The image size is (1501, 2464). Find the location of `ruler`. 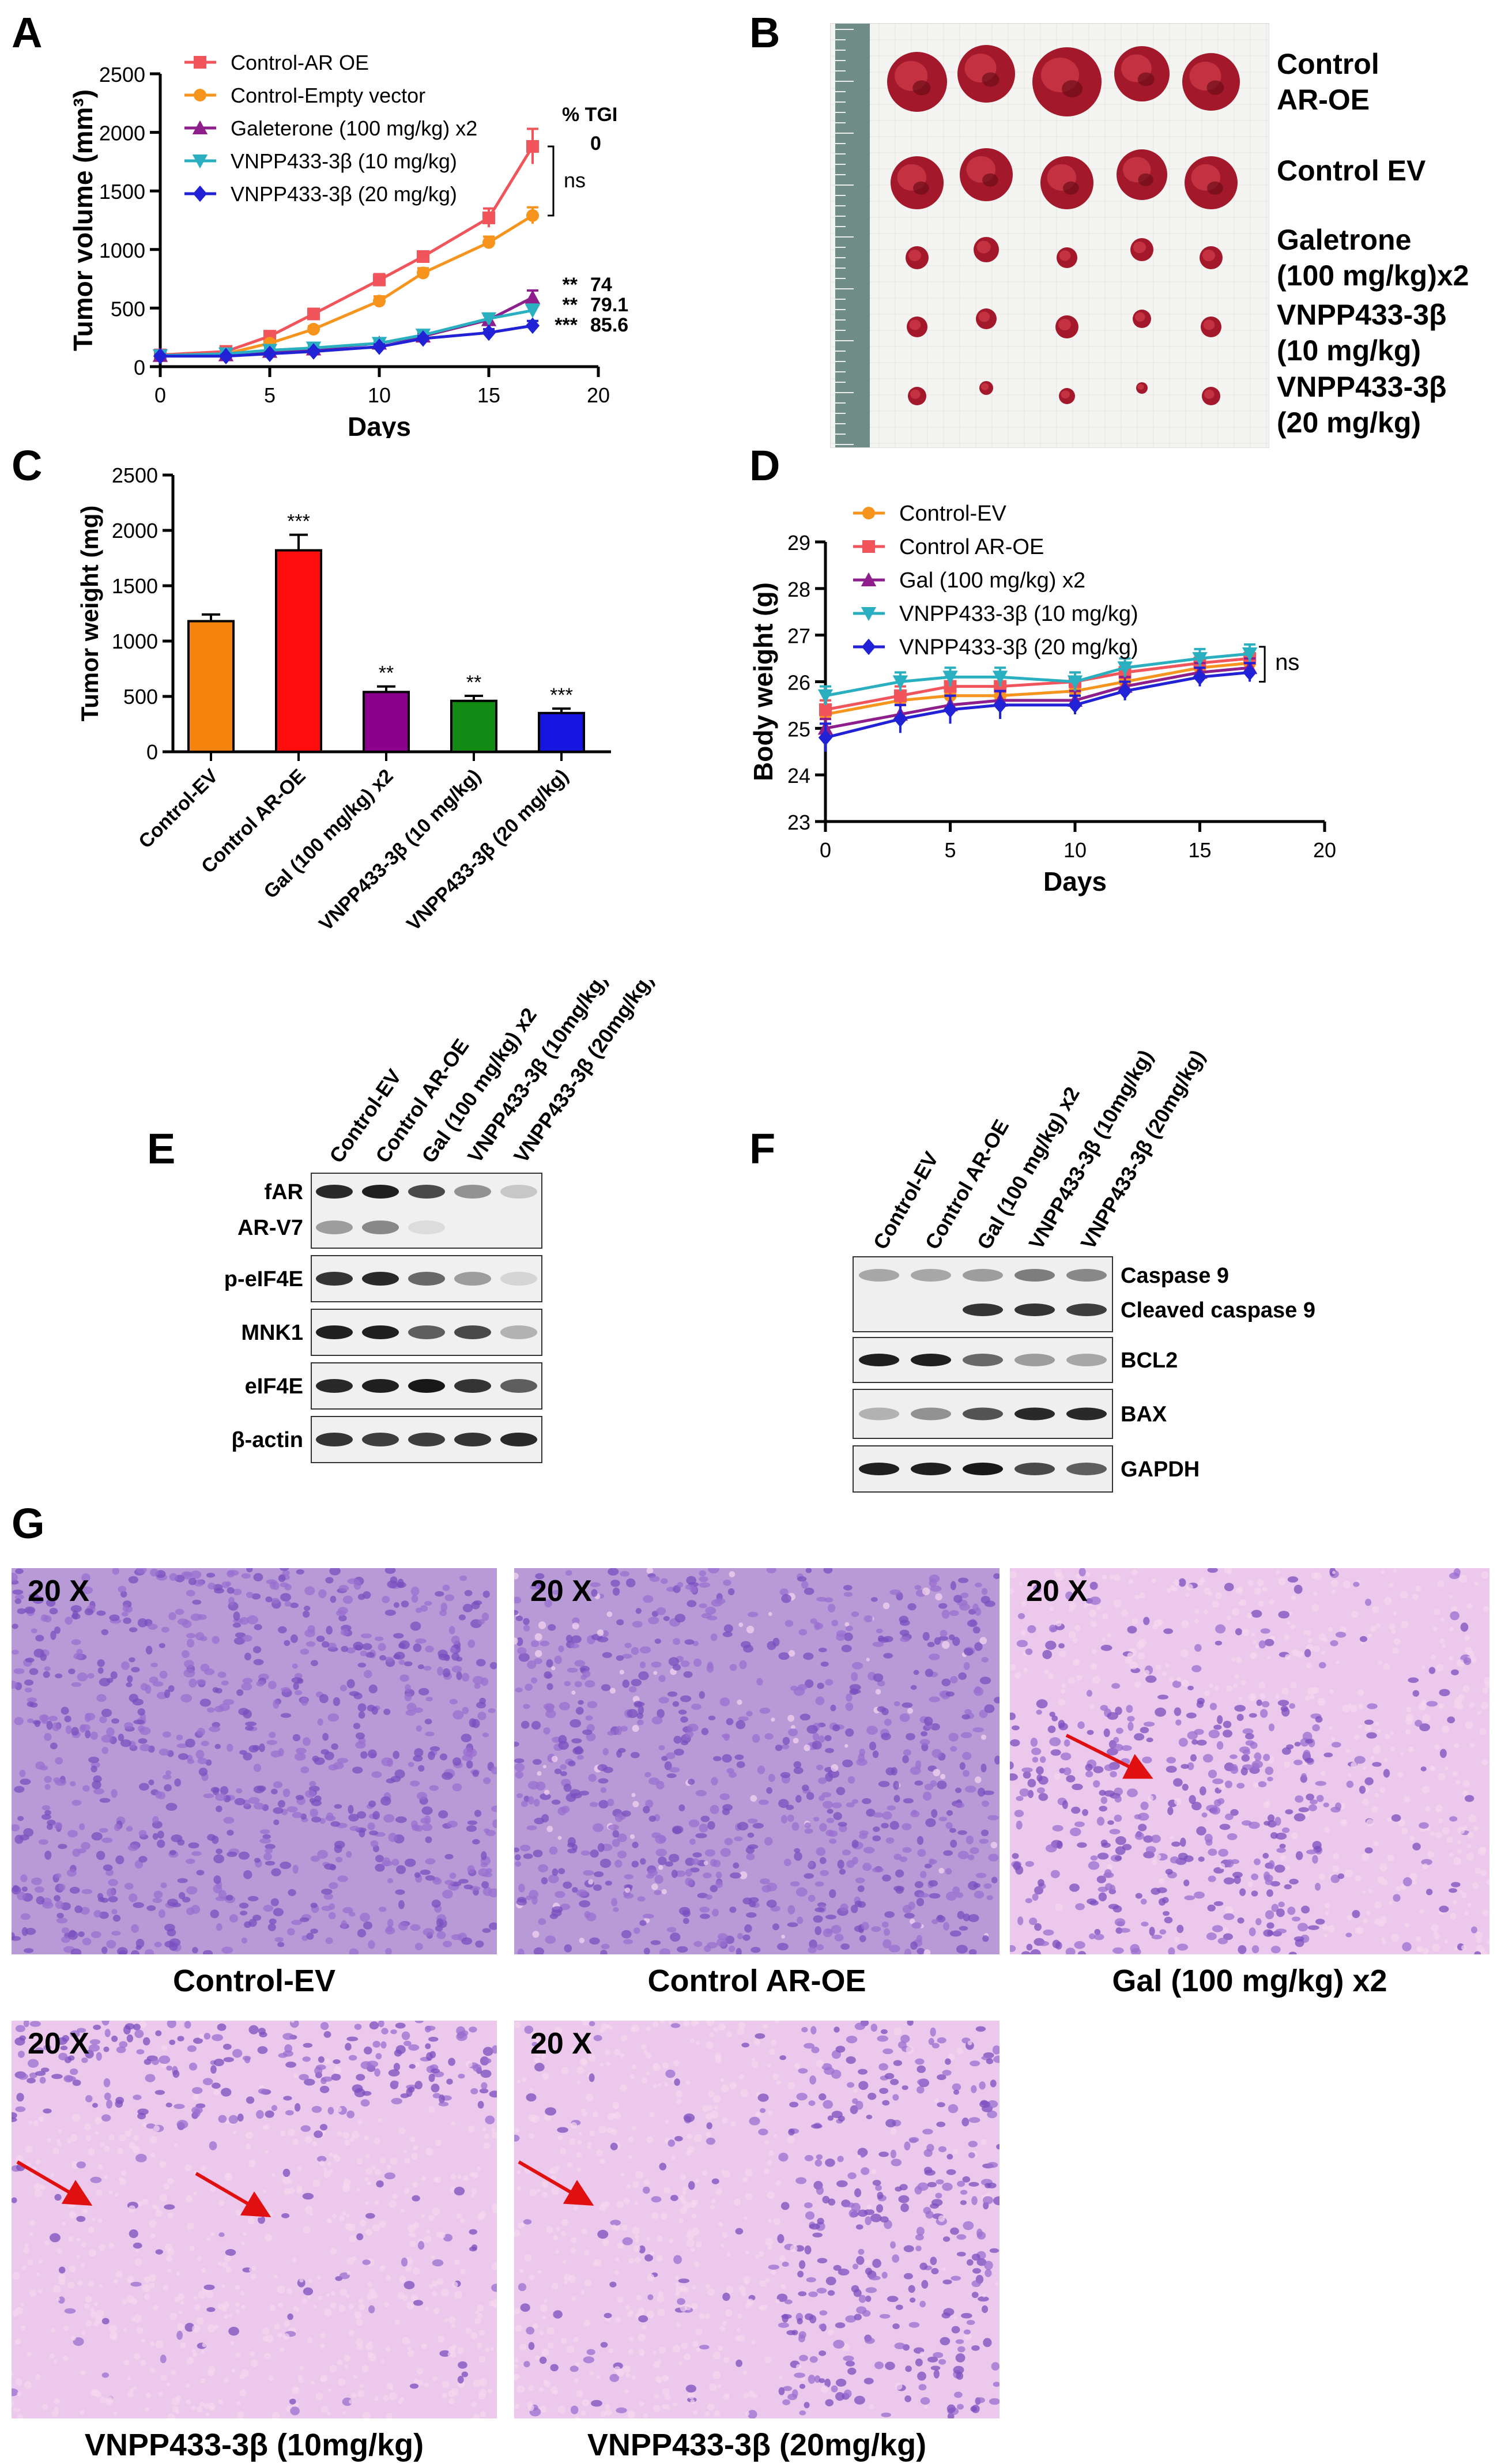

ruler is located at coordinates (852, 235).